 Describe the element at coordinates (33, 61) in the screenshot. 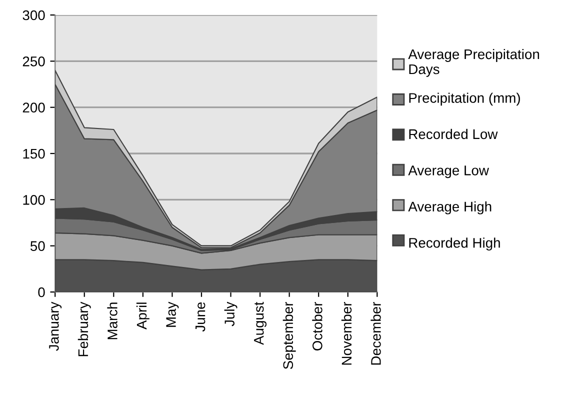

I see `y-tick-label: 250` at that location.